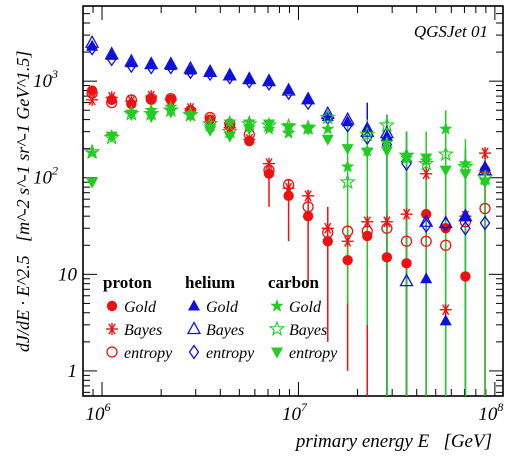 This screenshot has width=519, height=461. Describe the element at coordinates (277, 305) in the screenshot. I see `legend-marker-carbon-gold` at that location.